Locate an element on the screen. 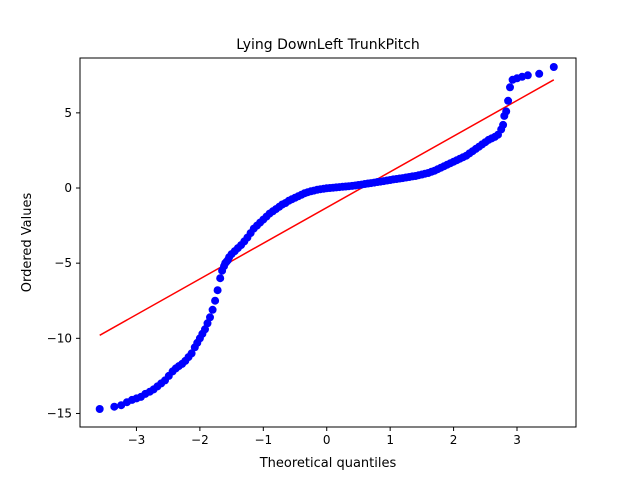  x-tick-label: −2 is located at coordinates (200, 440).